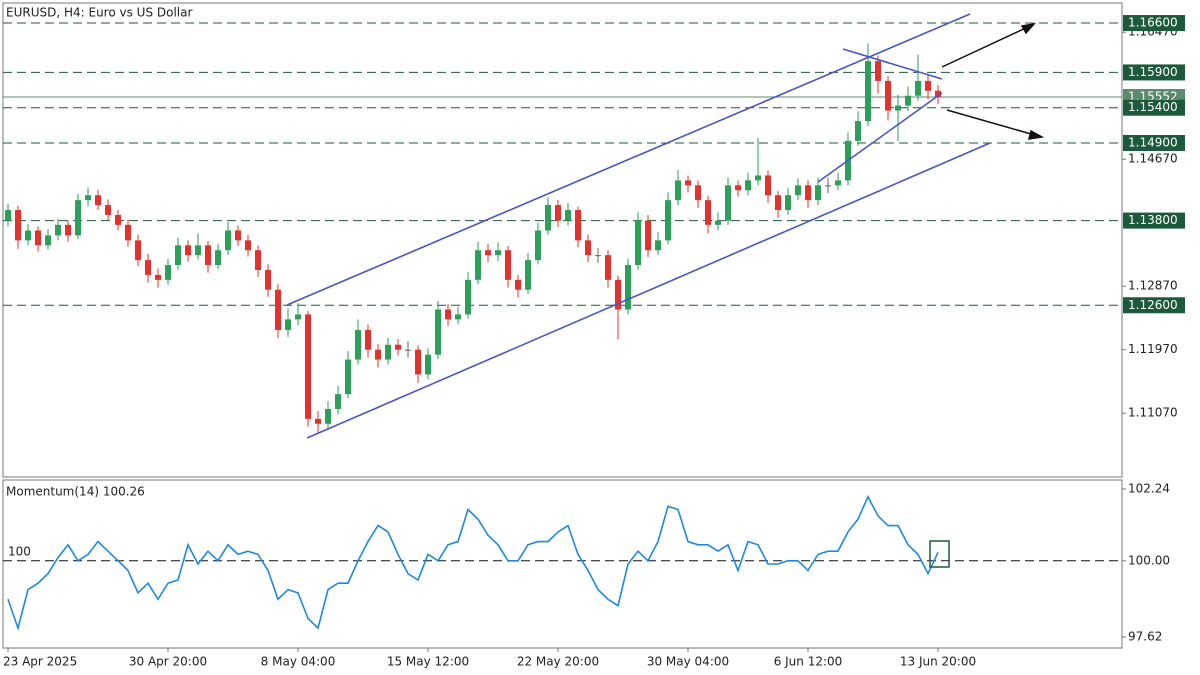 Image resolution: width=1200 pixels, height=675 pixels. Describe the element at coordinates (688, 662) in the screenshot. I see `x-tick-label: 30 May 04:00` at that location.